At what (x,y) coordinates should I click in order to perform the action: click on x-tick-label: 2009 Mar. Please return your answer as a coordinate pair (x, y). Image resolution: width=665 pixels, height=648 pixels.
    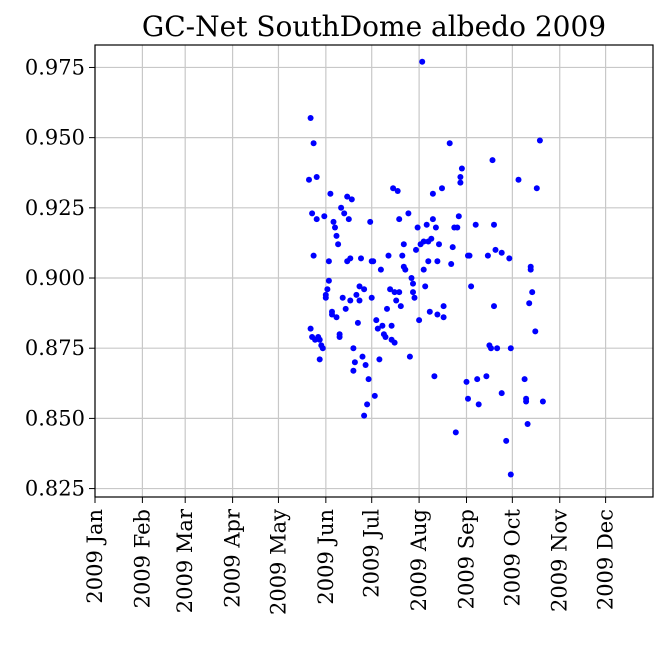
    Looking at the image, I should click on (185, 560).